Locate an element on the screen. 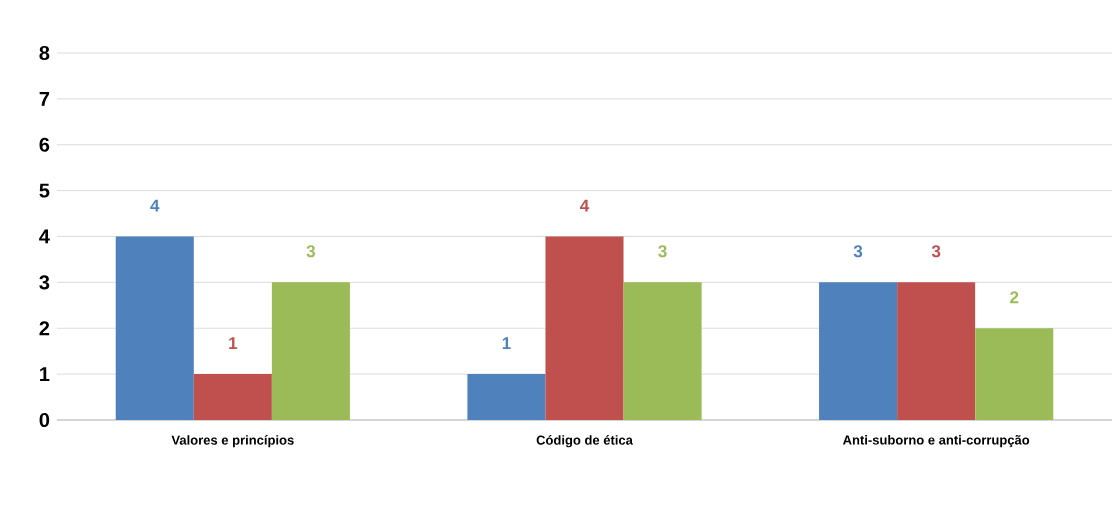  x-tick-label: Valores e princípios is located at coordinates (232, 441).